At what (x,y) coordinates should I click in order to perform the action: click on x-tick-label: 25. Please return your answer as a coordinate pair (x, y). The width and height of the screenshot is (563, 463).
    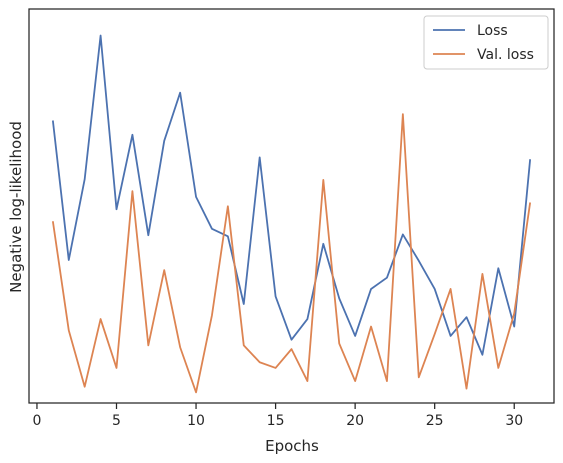
    Looking at the image, I should click on (435, 421).